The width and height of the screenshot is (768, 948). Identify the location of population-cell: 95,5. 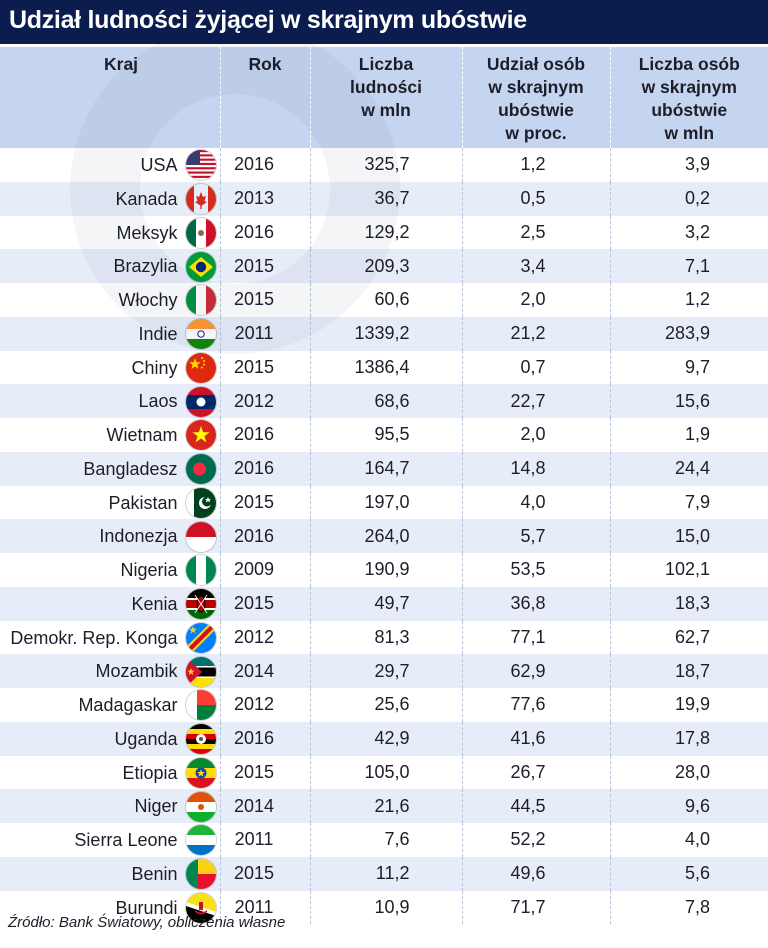
(385, 435).